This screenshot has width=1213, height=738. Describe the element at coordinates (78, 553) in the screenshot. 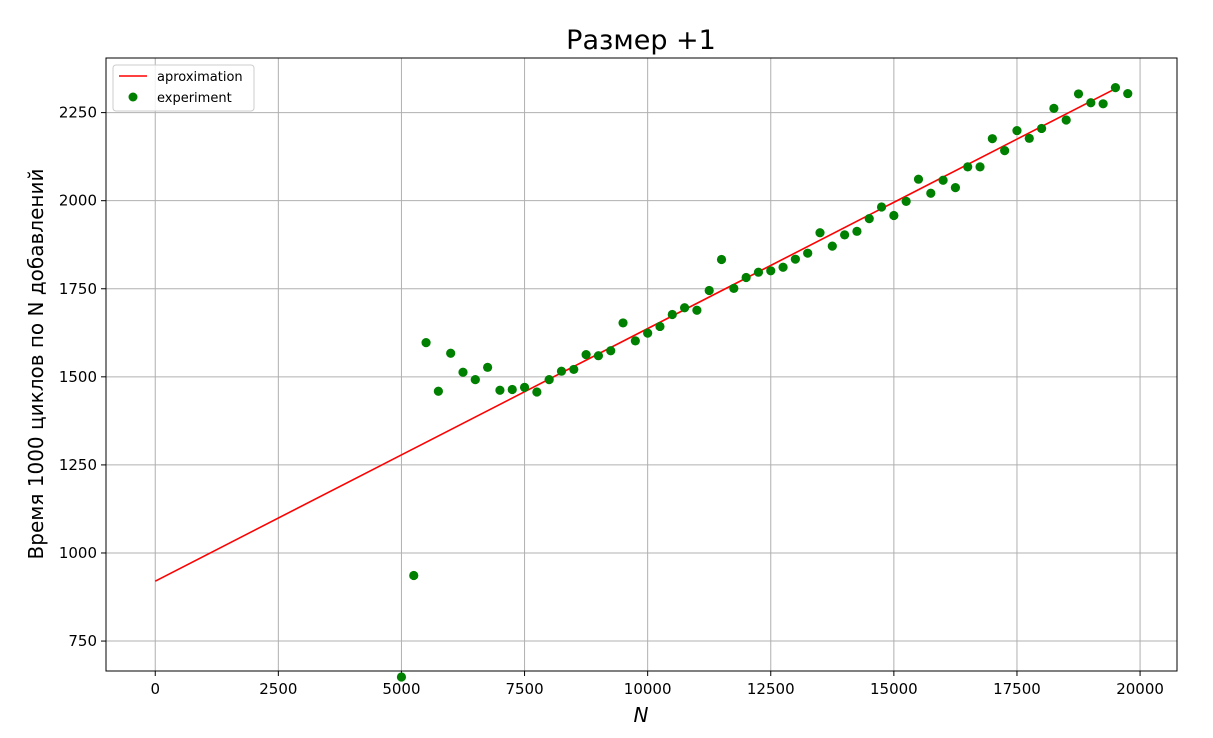

I see `y-tick-label: 1000` at that location.